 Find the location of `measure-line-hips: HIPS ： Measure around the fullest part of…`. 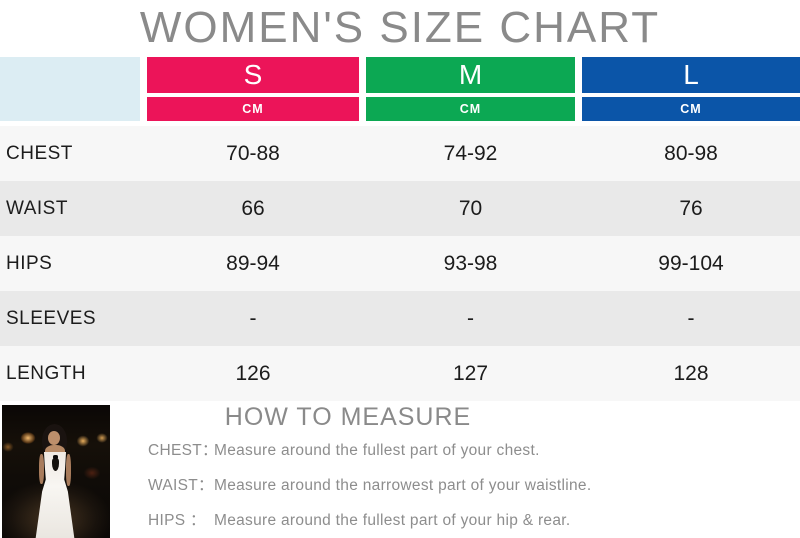

measure-line-hips: HIPS ： Measure around the fullest part of… is located at coordinates (398, 520).